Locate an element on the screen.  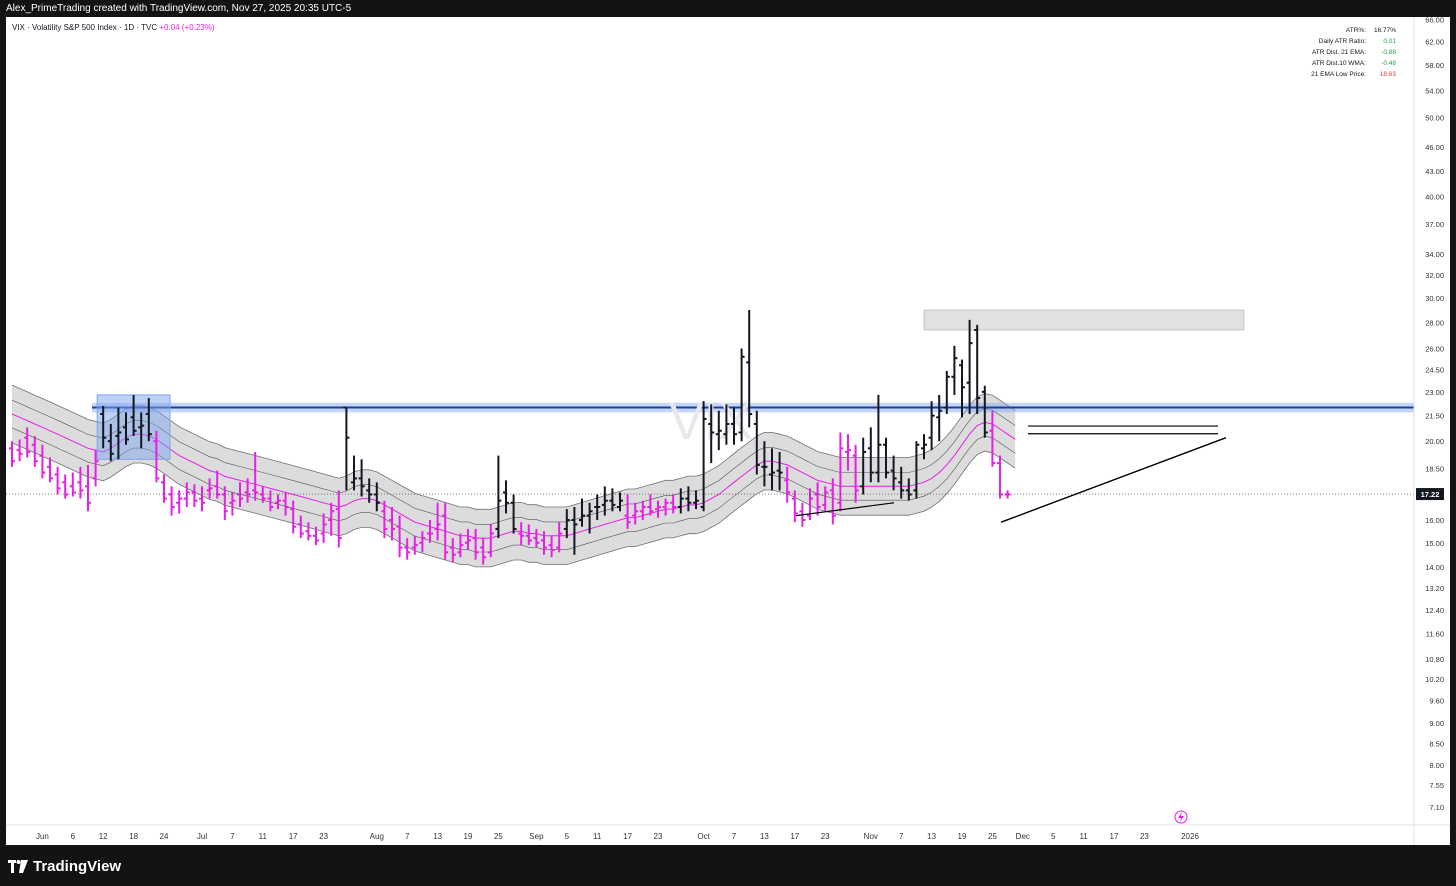
stat-row: ATR%: 16.77% is located at coordinates (1350, 30).